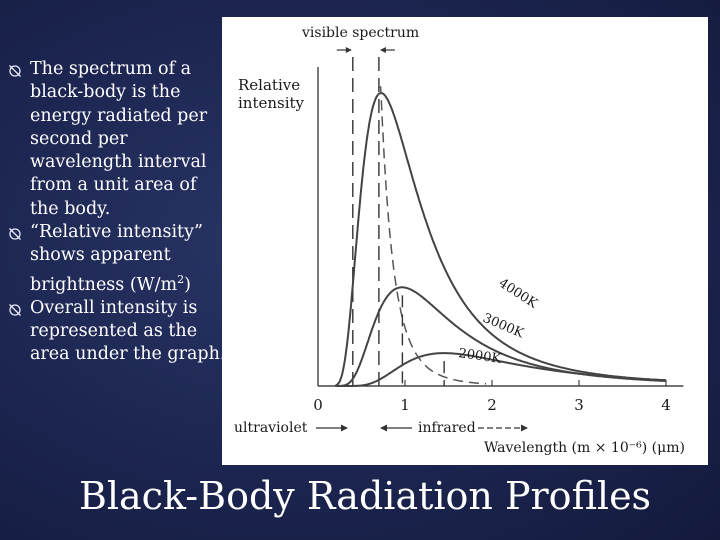  What do you see at coordinates (666, 405) in the screenshot?
I see `x-tick-label: 4` at bounding box center [666, 405].